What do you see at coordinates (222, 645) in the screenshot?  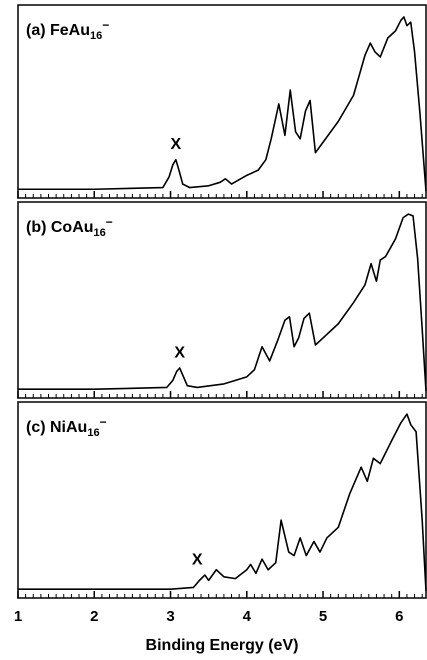 I see `x-axis-title: Binding Energy (eV)` at bounding box center [222, 645].